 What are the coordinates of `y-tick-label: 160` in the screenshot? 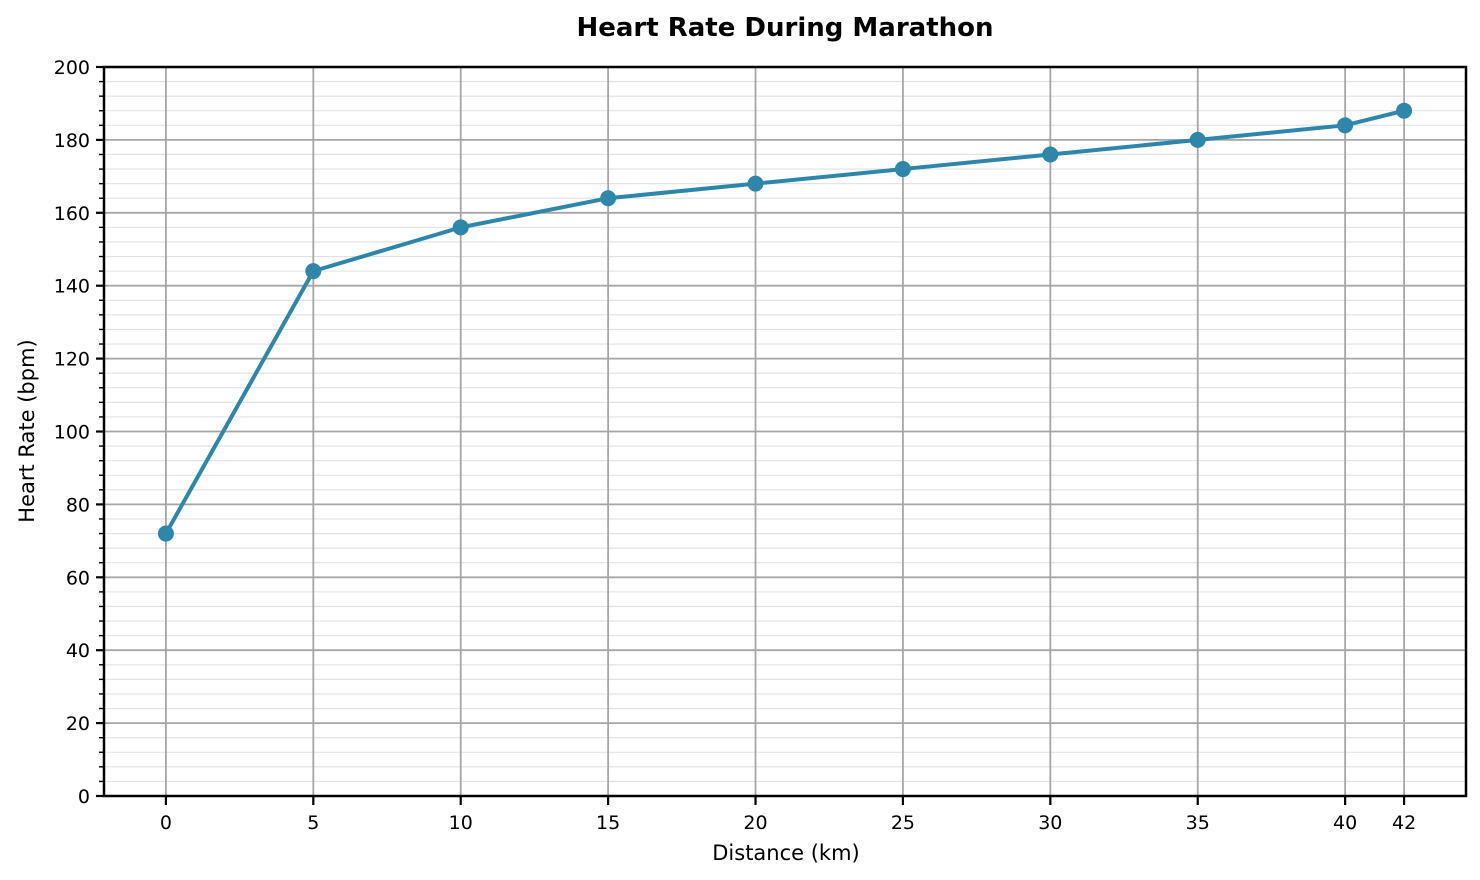 It's located at (72, 214).